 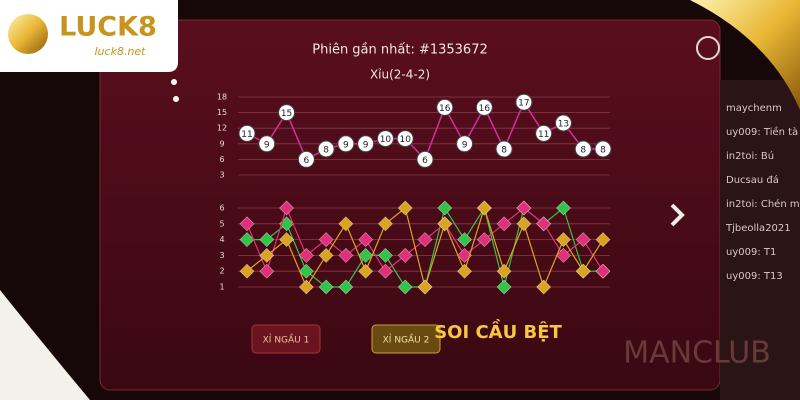 I want to click on caption: SOI CẦU BỆT, so click(x=498, y=331).